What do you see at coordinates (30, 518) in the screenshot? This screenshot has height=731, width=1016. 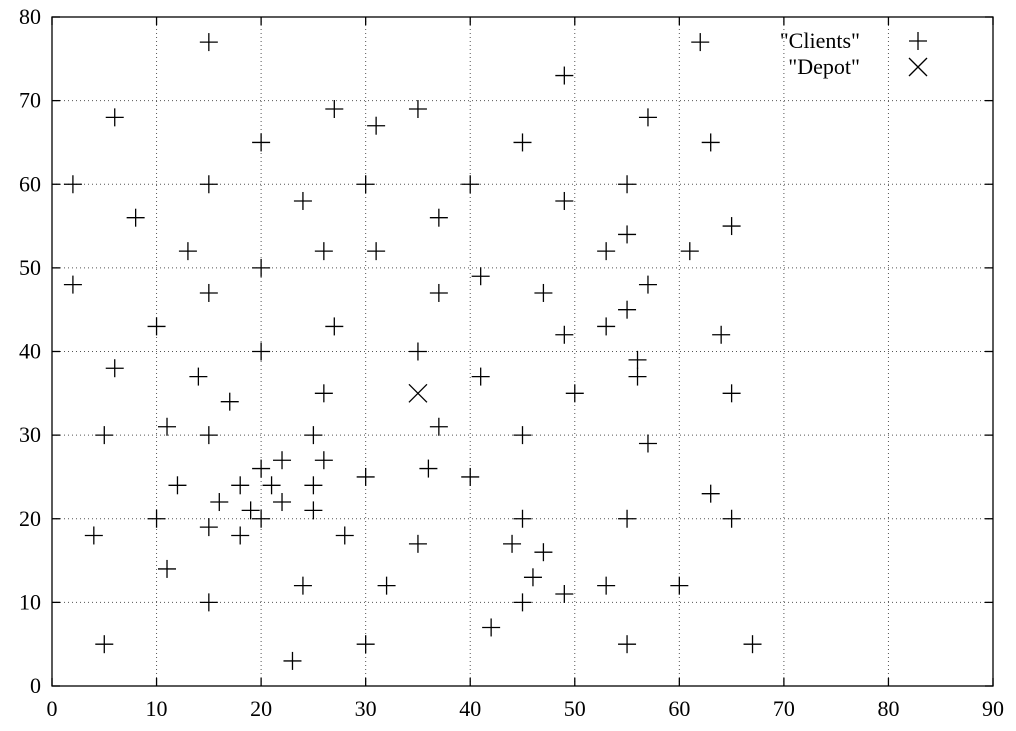 I see `y-tick-label: 20` at bounding box center [30, 518].